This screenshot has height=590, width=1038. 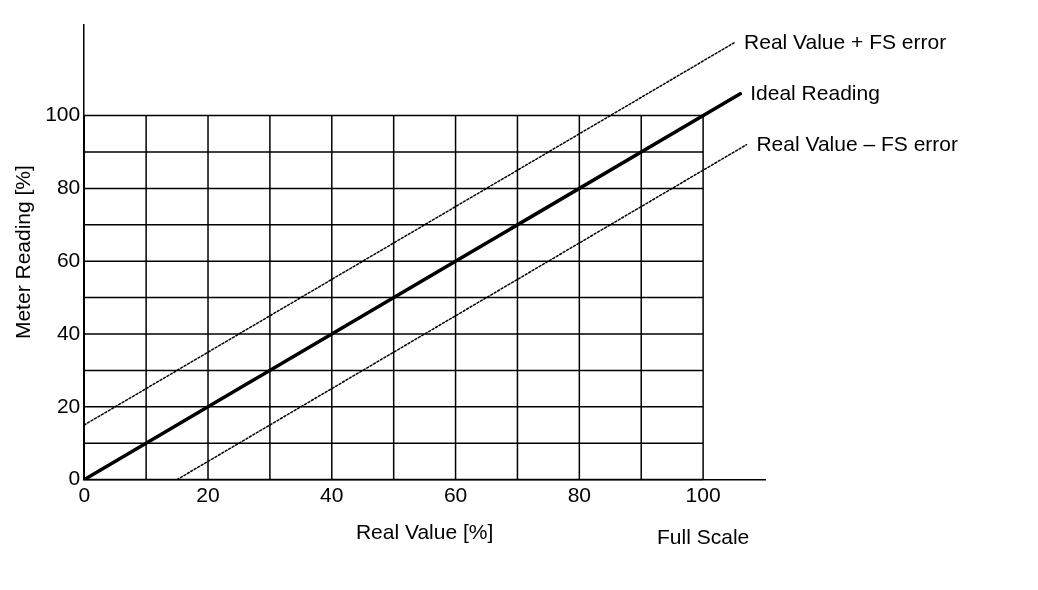 What do you see at coordinates (455, 494) in the screenshot?
I see `x-tick-label: 60` at bounding box center [455, 494].